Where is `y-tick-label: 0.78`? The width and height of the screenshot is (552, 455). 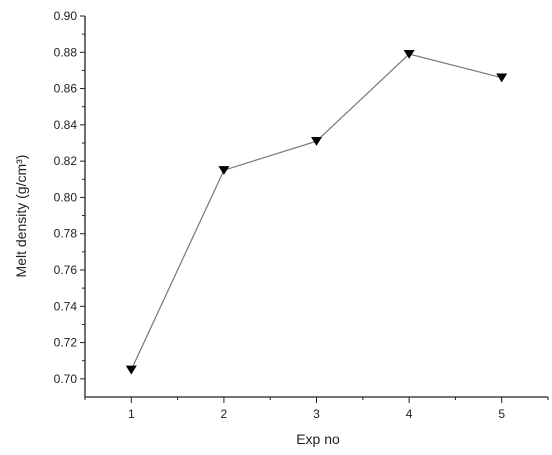 y-tick-label: 0.78 is located at coordinates (66, 234).